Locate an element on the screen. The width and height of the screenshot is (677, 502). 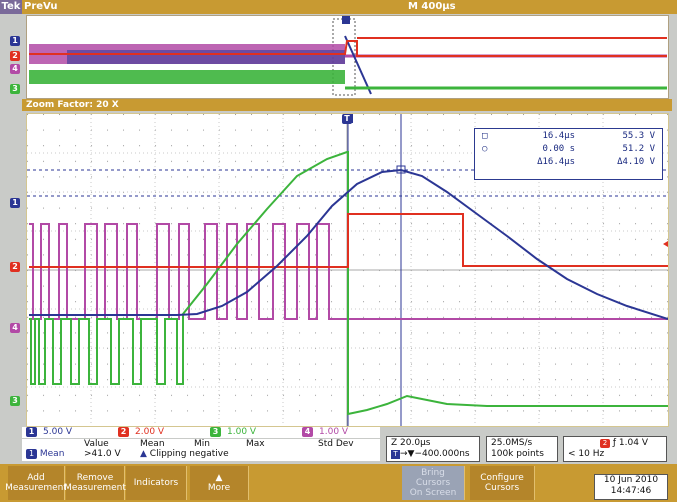
acquisition-settings: 25.0MS/s 100k points is located at coordinates (522, 449).